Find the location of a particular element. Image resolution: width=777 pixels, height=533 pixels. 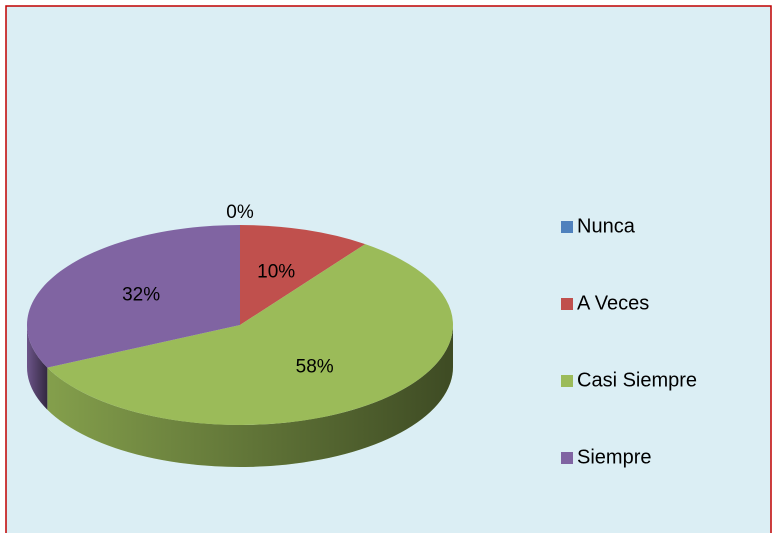

data-label: 10% is located at coordinates (276, 272).